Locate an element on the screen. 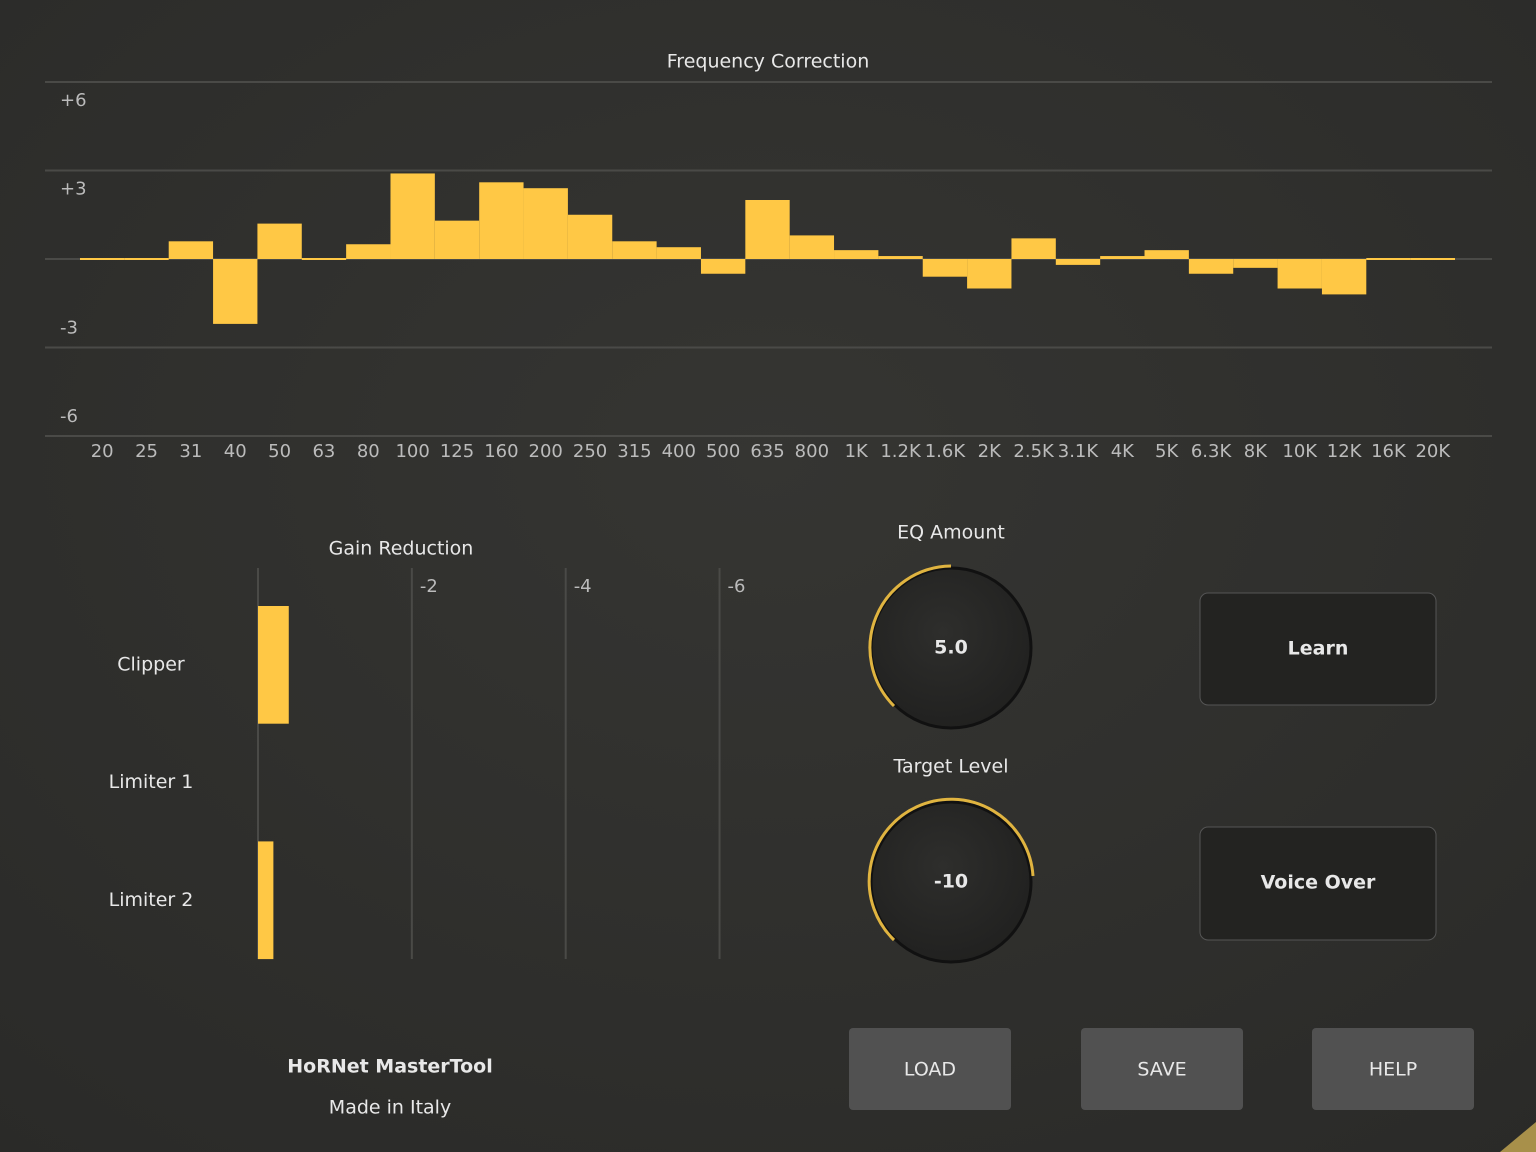 This screenshot has width=1536, height=1152. chart-title: Frequency Correction is located at coordinates (768, 62).